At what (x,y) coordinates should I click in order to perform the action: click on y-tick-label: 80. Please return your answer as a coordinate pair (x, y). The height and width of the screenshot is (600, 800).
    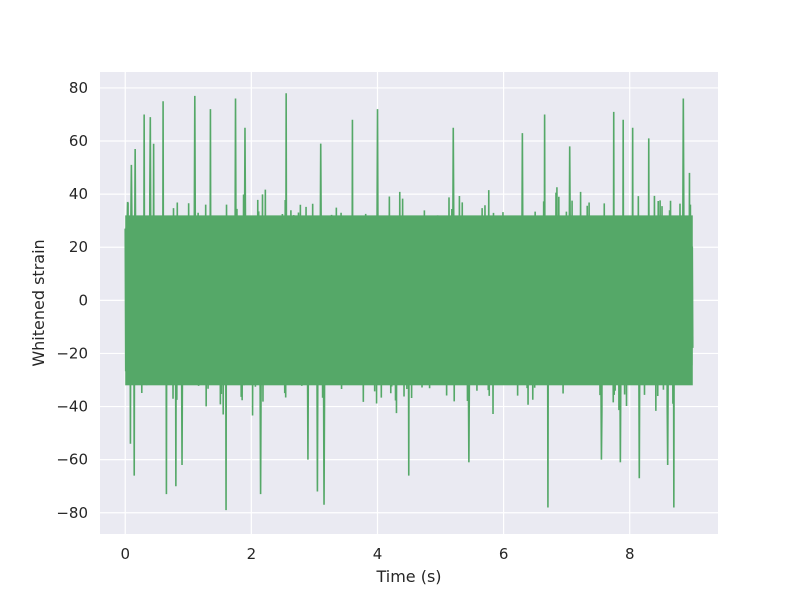
    Looking at the image, I should click on (78, 88).